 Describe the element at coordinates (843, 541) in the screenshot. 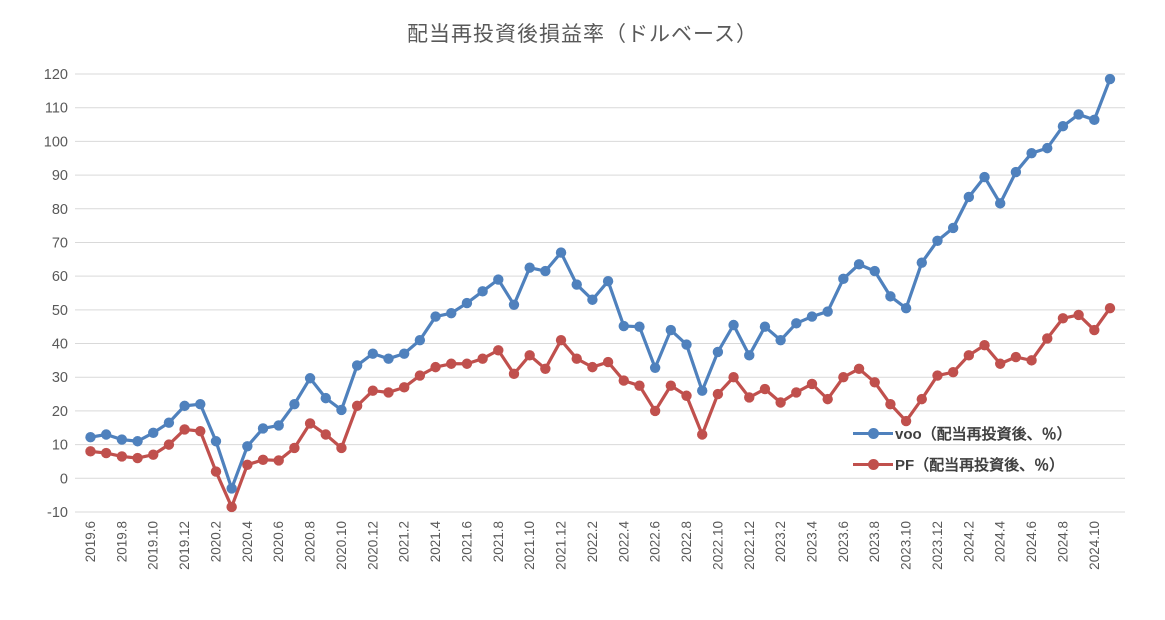

I see `x-tick-label: 2023.6` at that location.